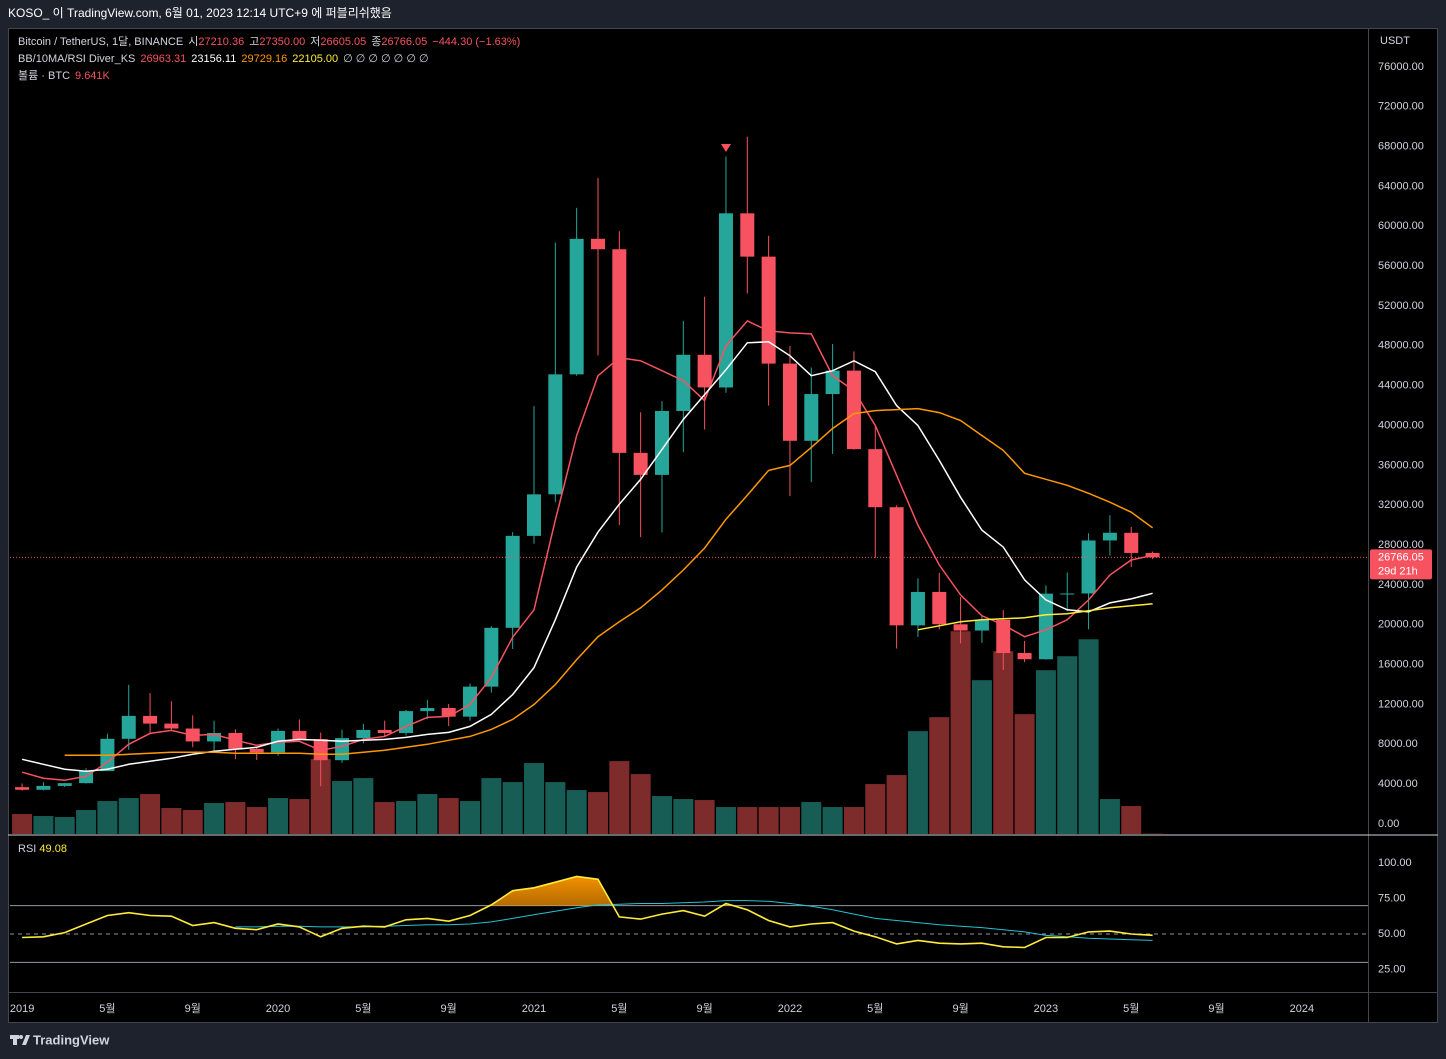  Describe the element at coordinates (282, 42) in the screenshot. I see `legend-ohlc-value: 27350.00` at that location.